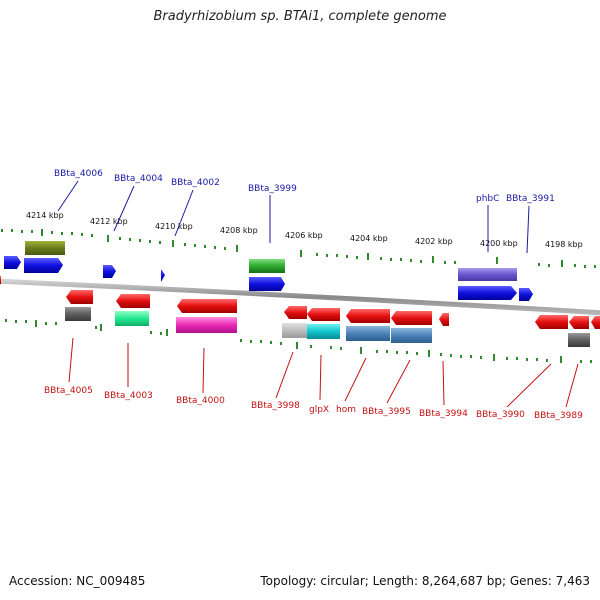  What do you see at coordinates (579, 340) in the screenshot?
I see `gene-block-darkgray` at bounding box center [579, 340].